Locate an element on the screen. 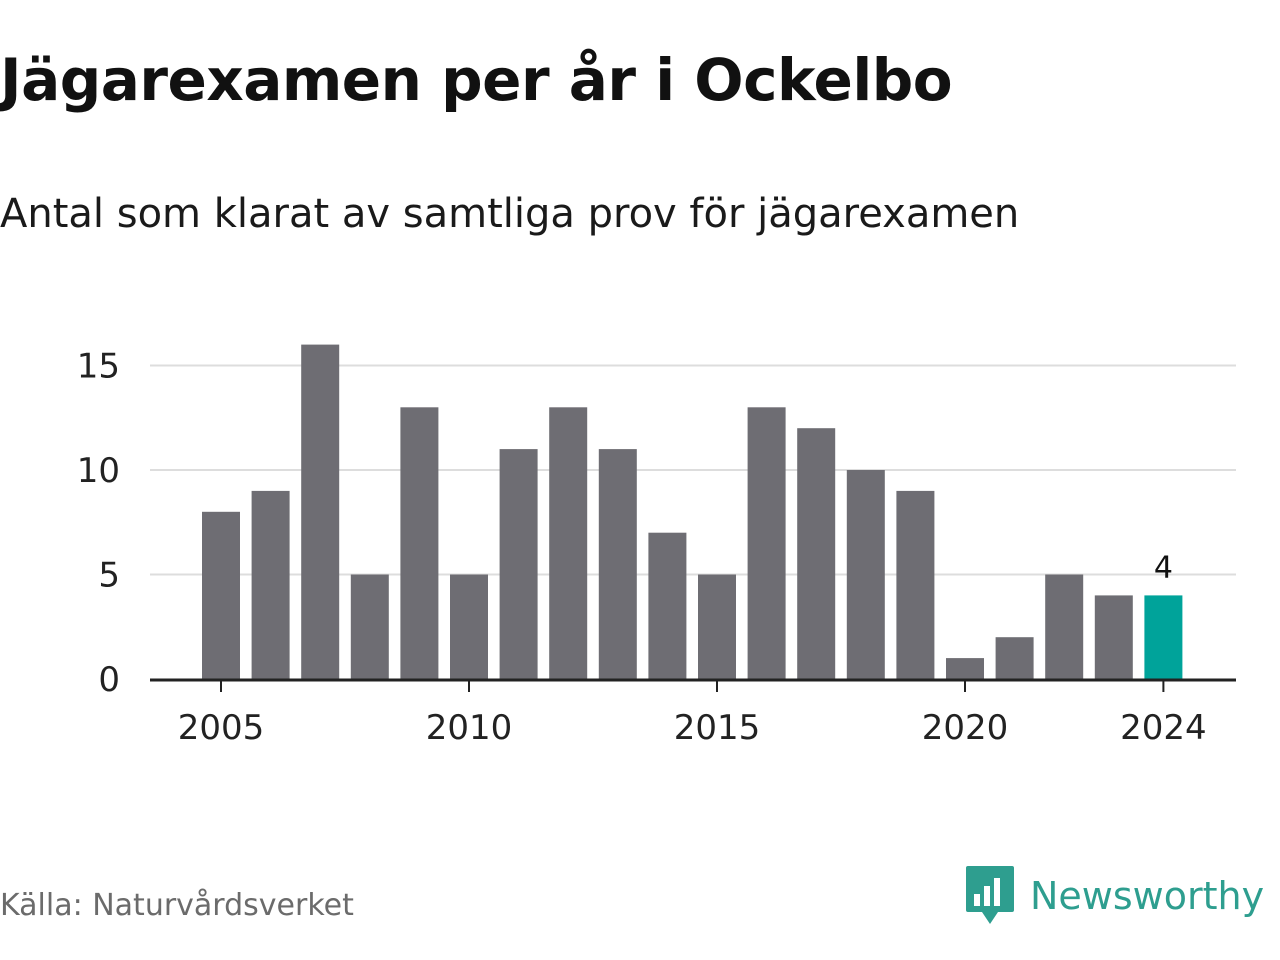 This screenshot has height=960, width=1280. x-tick-label: 2005 is located at coordinates (221, 728).